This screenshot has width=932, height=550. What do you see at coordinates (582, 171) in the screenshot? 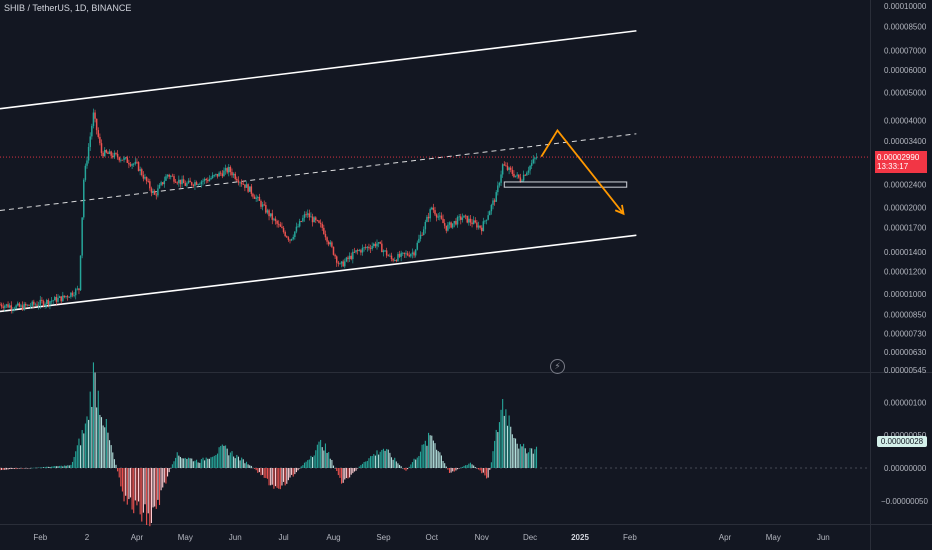
I see `projection-path` at bounding box center [582, 171].